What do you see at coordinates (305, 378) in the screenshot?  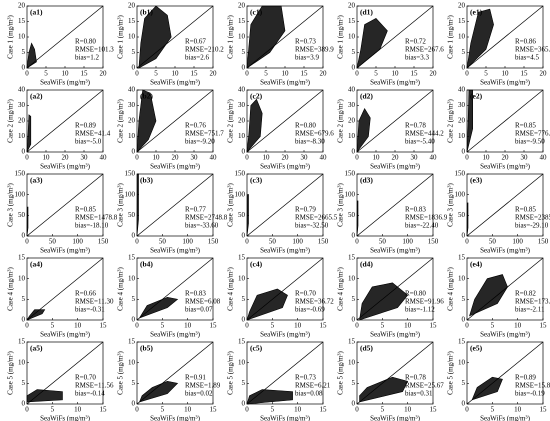 I see `stat-annotation: R=0.73` at bounding box center [305, 378].